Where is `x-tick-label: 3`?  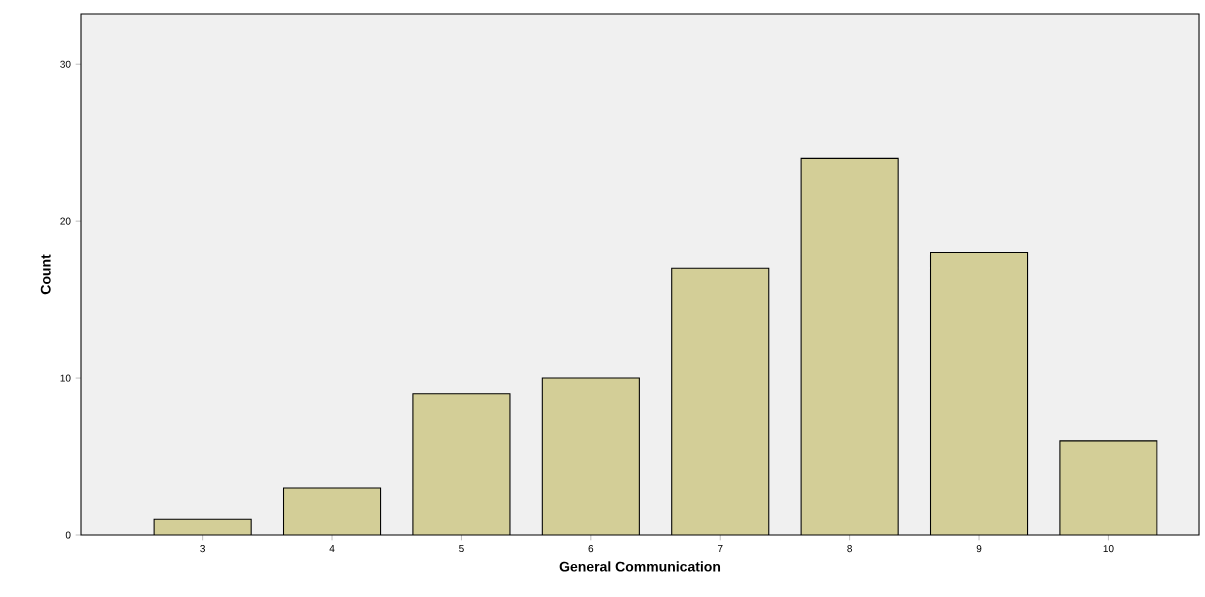
x-tick-label: 3 is located at coordinates (202, 549).